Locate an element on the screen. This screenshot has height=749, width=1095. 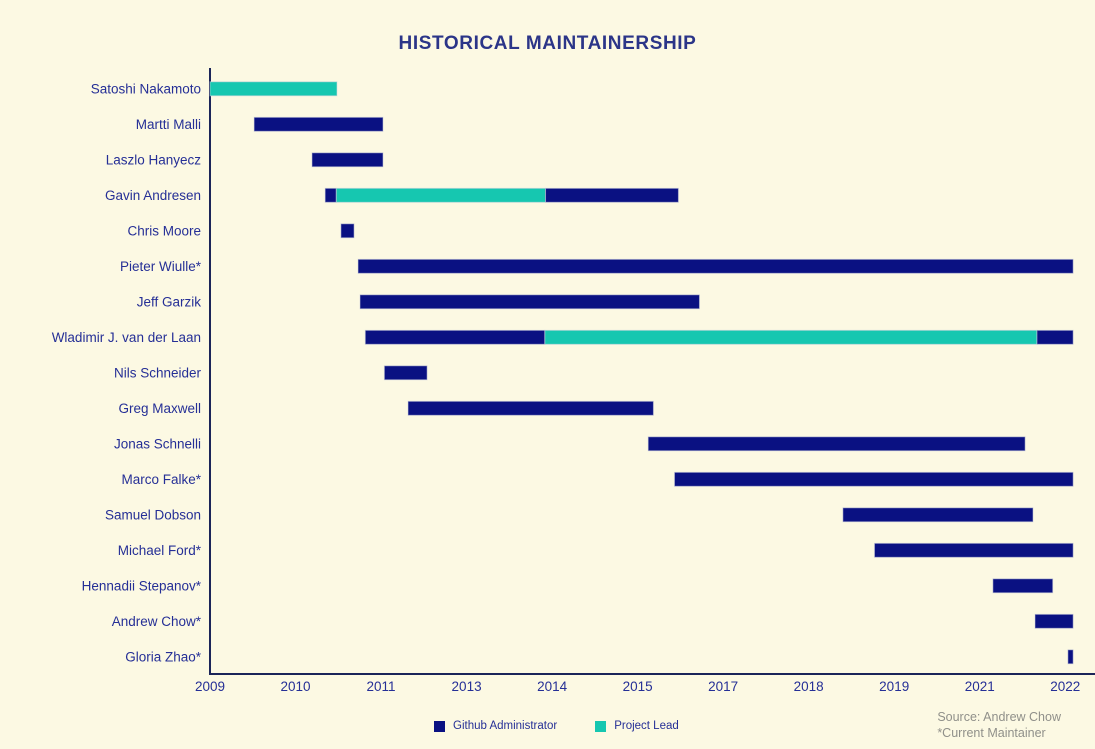
project-lead-swatch-icon is located at coordinates (601, 726).